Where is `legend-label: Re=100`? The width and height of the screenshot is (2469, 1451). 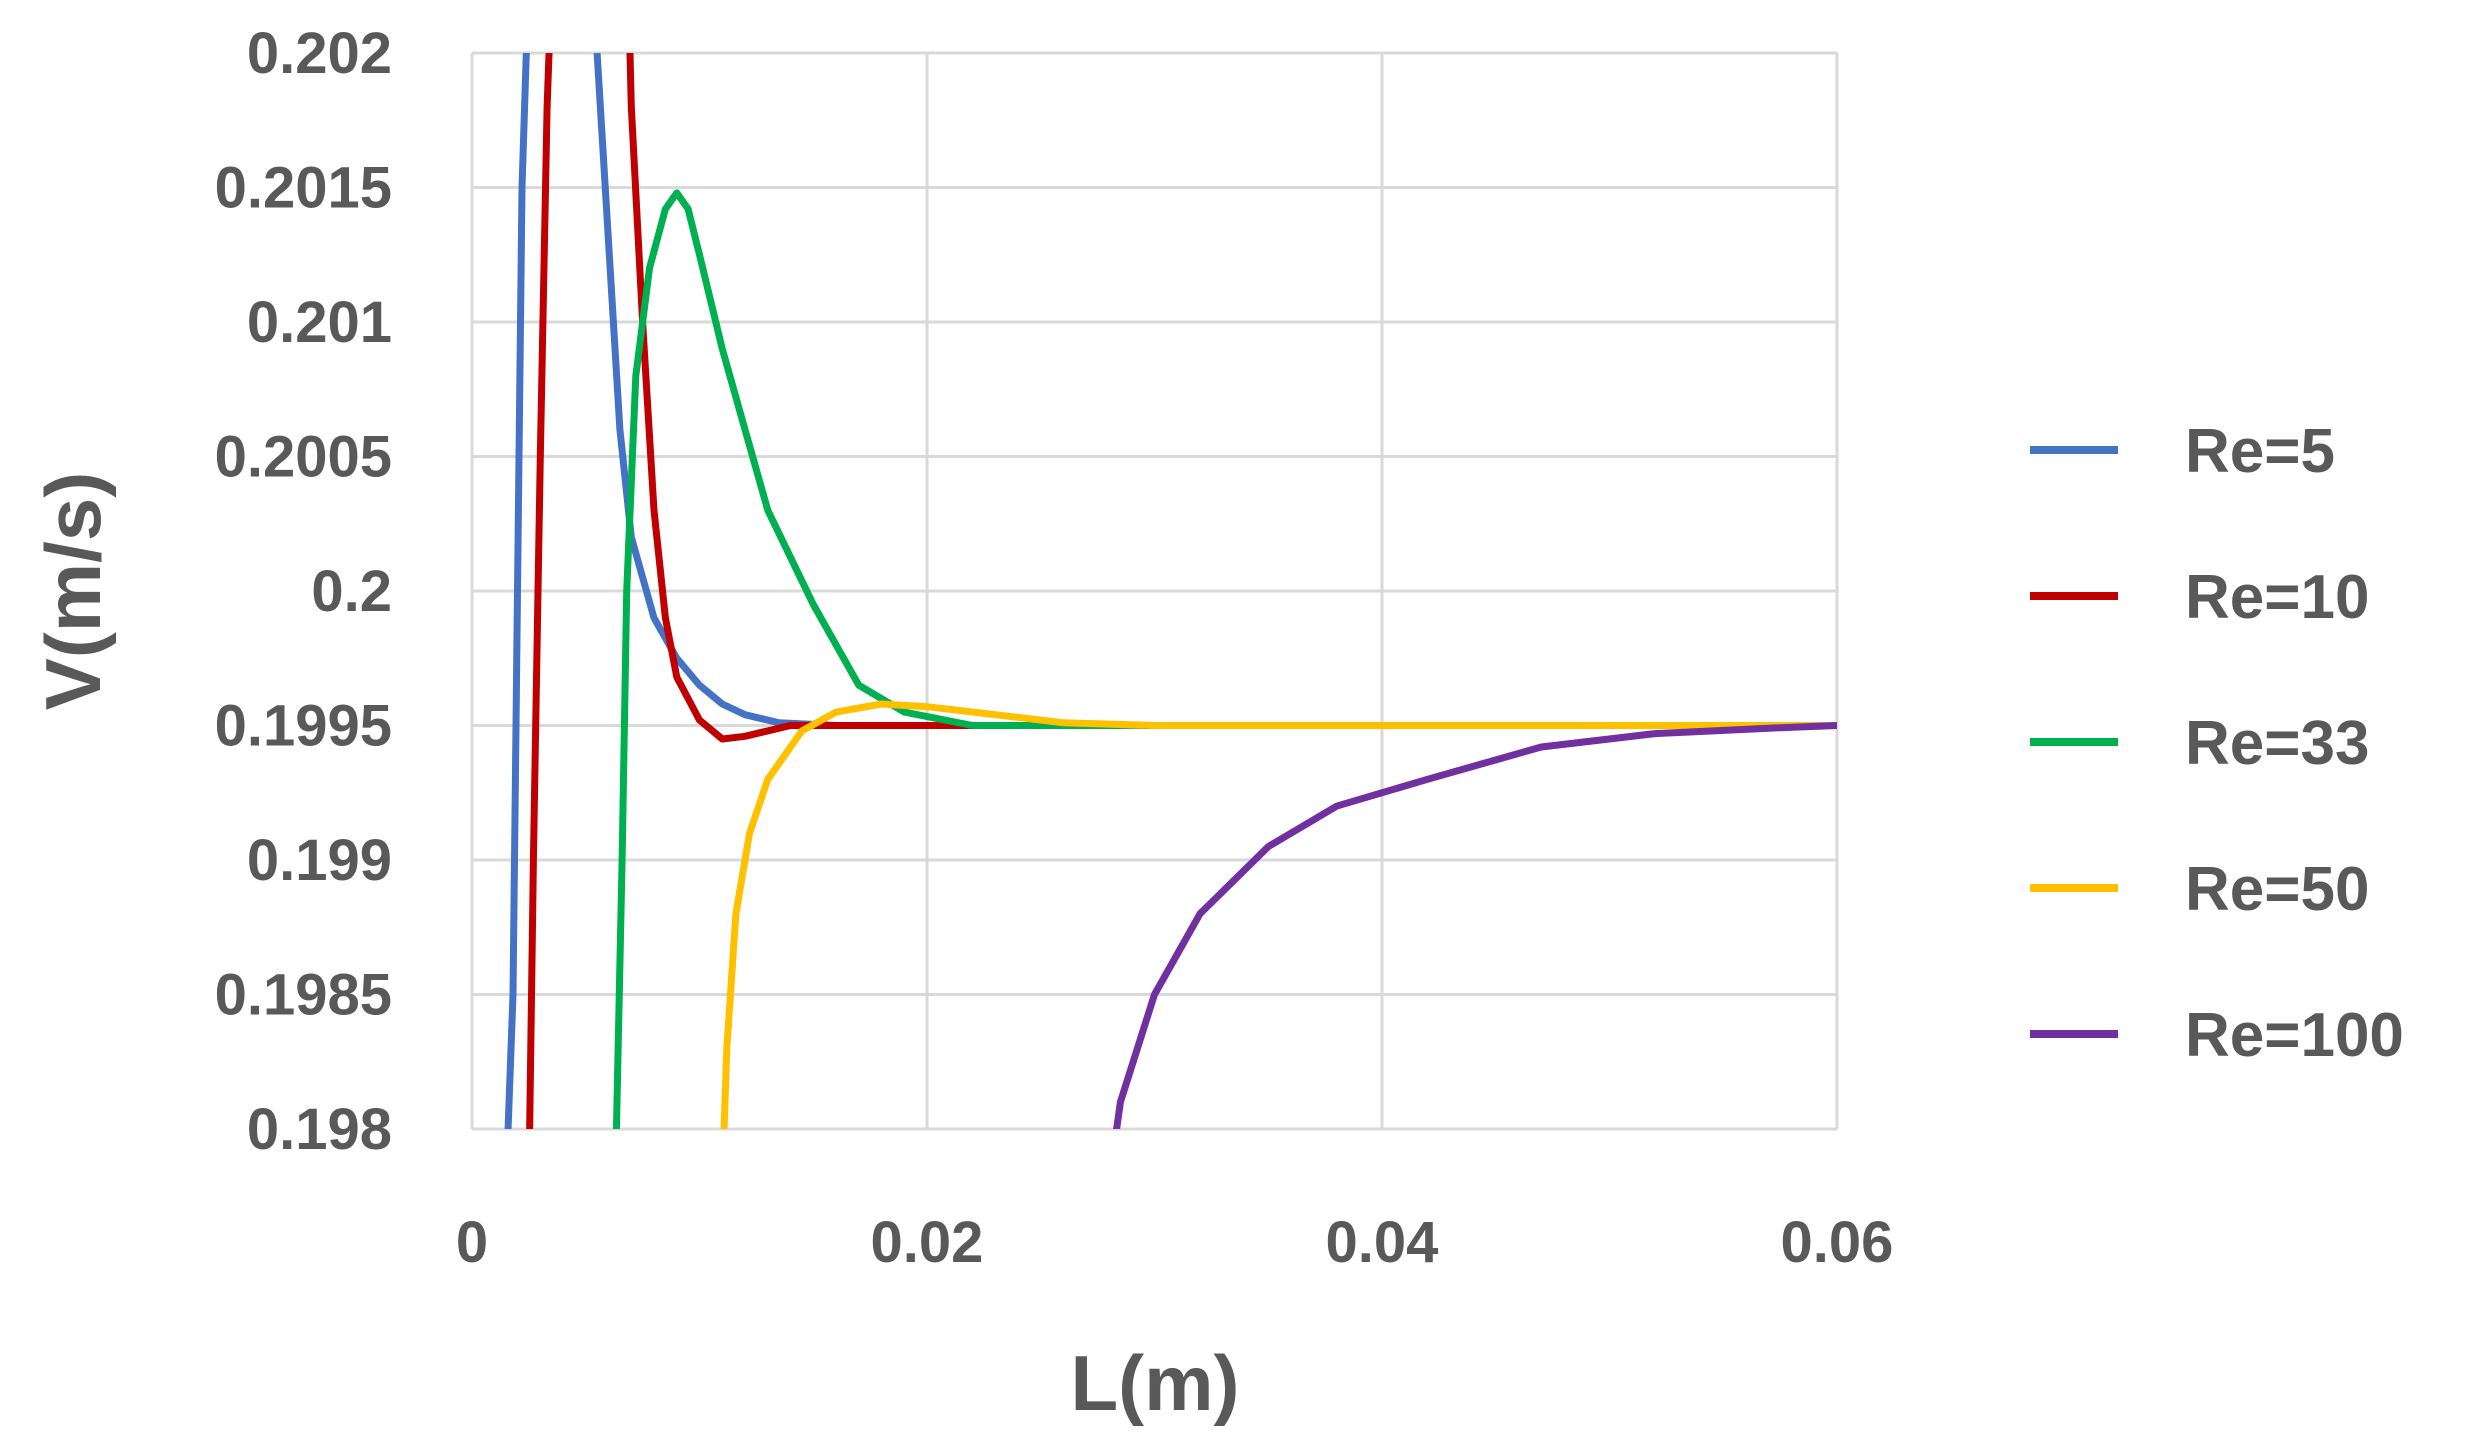 legend-label: Re=100 is located at coordinates (2294, 1035).